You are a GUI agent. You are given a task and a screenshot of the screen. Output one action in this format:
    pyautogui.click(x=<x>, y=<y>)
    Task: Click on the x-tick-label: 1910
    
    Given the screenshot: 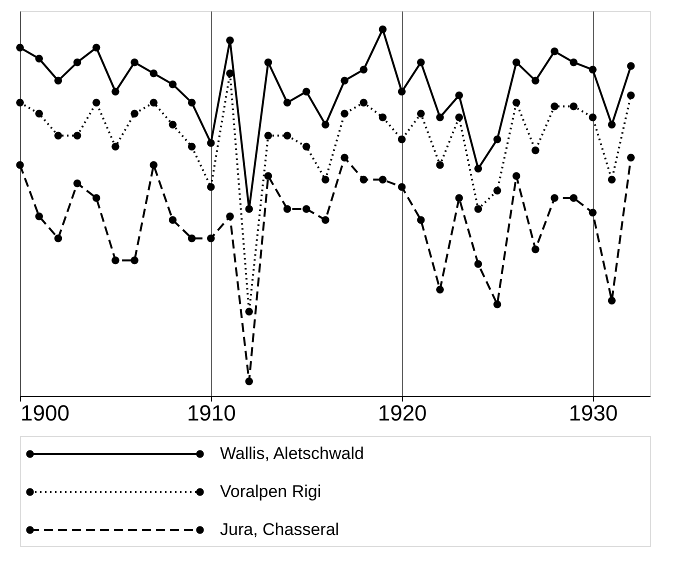 What is the action you would take?
    pyautogui.click(x=211, y=413)
    